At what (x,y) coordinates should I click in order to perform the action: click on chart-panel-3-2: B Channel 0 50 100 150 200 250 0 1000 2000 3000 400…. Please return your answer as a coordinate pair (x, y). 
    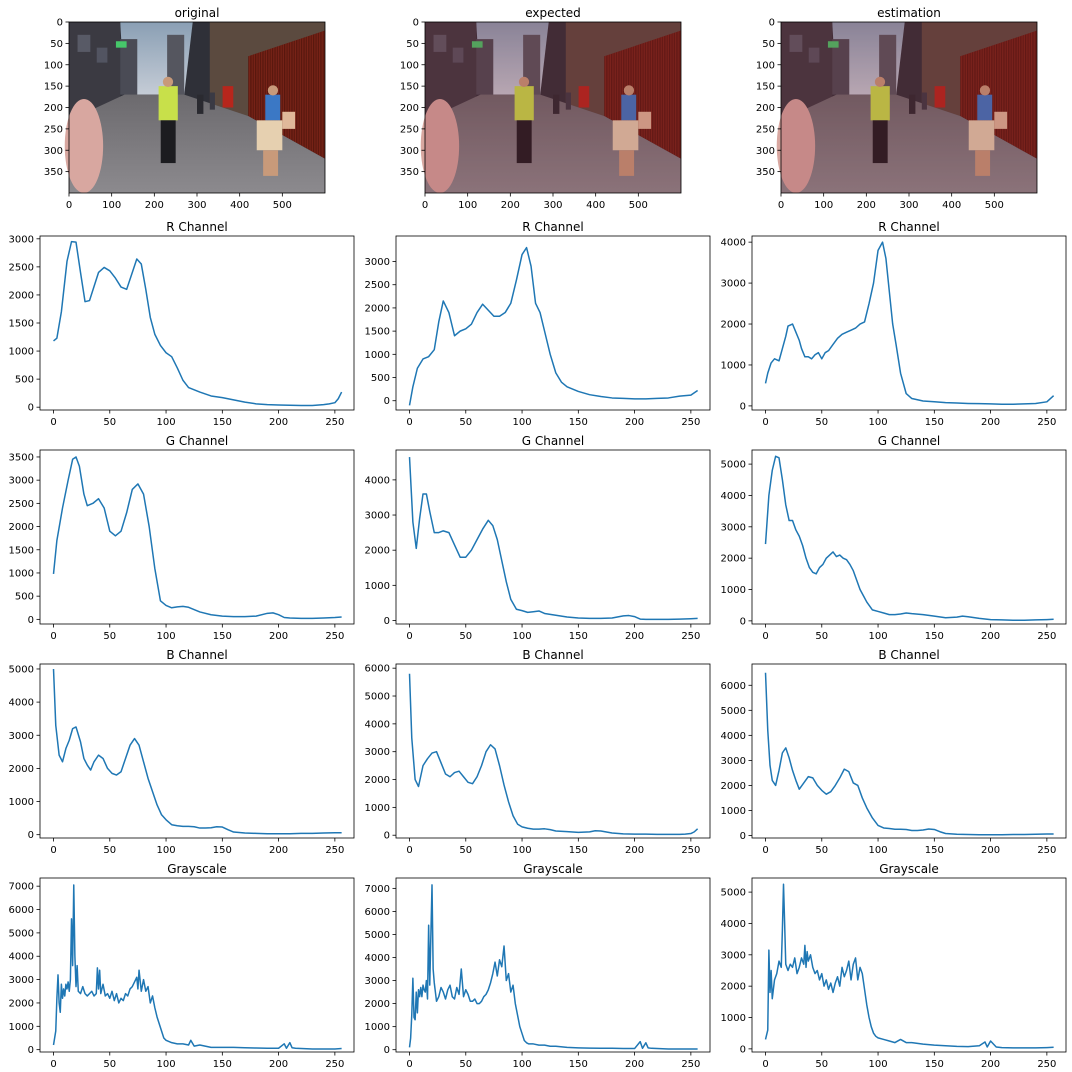
    Looking at the image, I should click on (538, 752).